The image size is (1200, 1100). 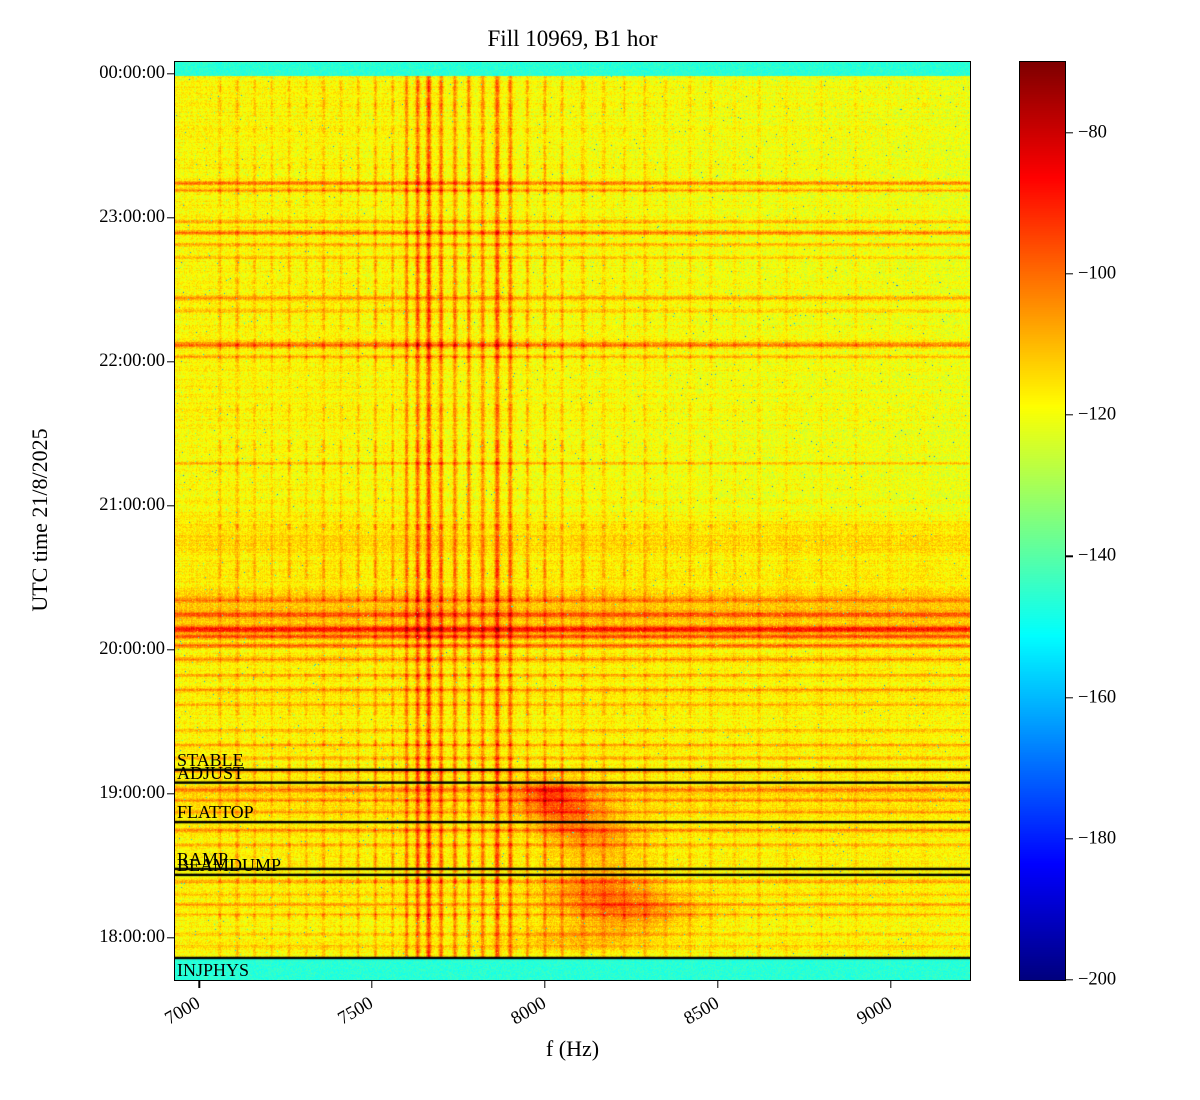 I want to click on y-tick-label: 18:00:00, so click(x=132, y=936).